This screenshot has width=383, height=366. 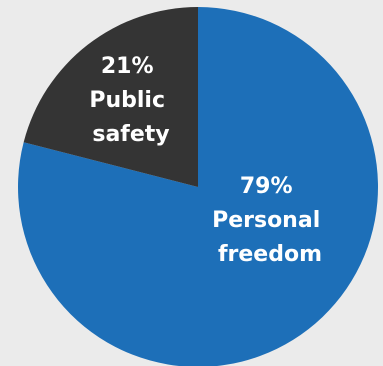 What do you see at coordinates (270, 254) in the screenshot?
I see `slice-label-personal-freedom-line-3: freedom` at bounding box center [270, 254].